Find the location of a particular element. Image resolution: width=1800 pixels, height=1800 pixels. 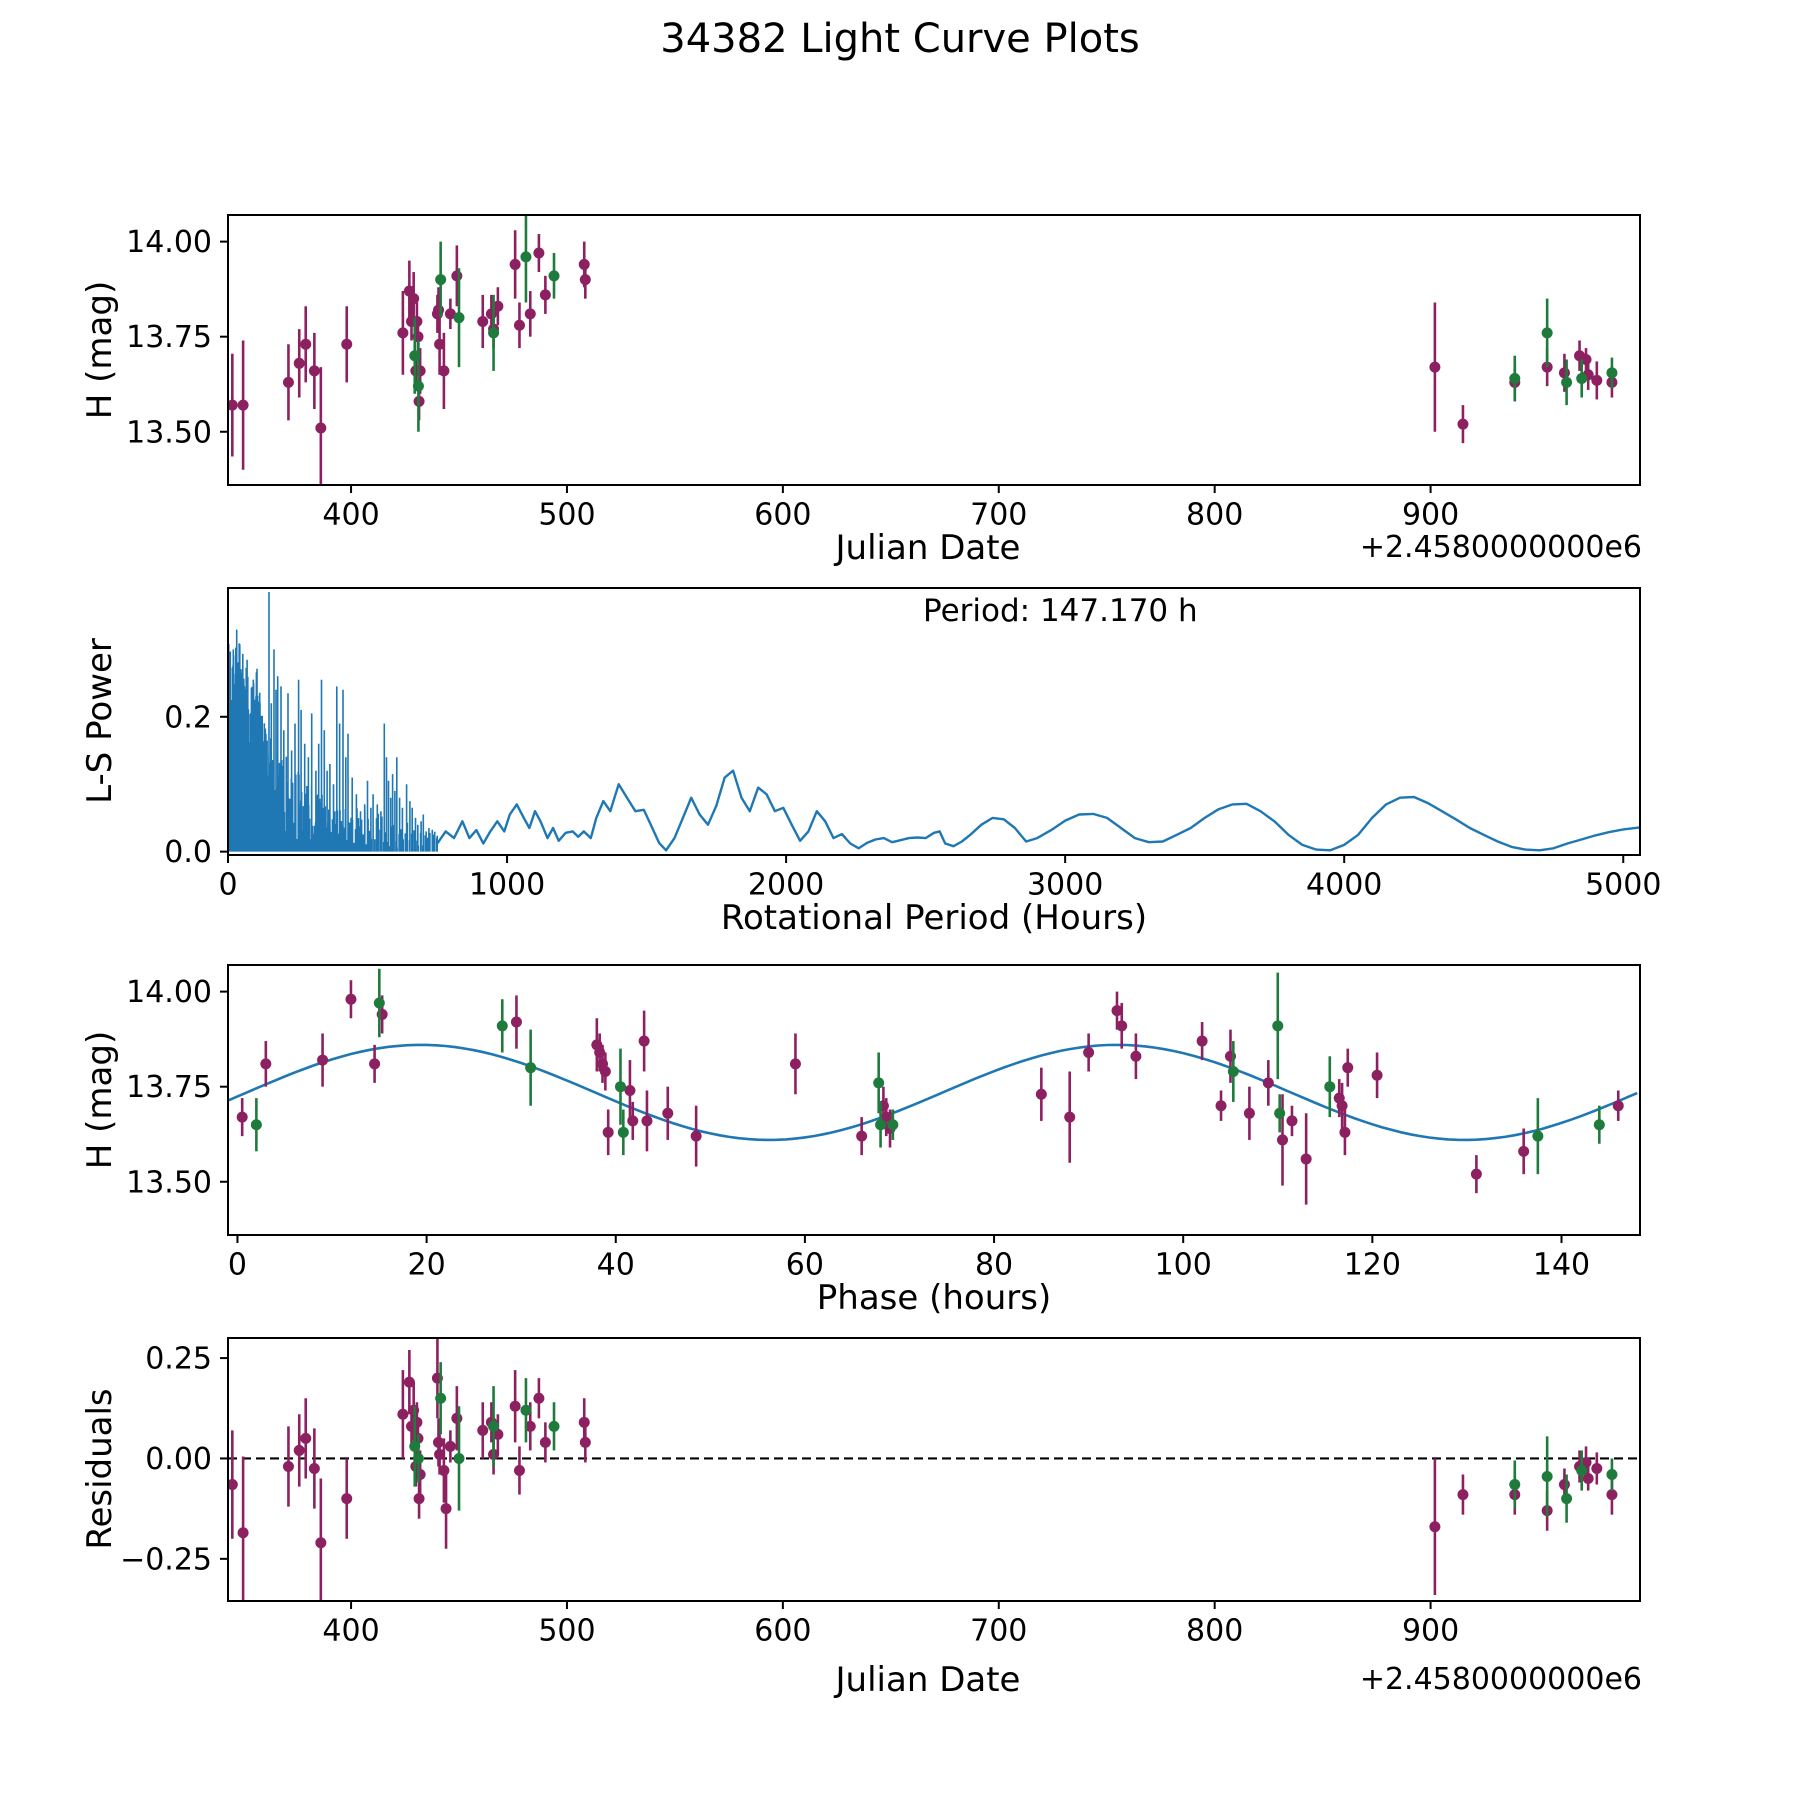

series-dataset-b is located at coordinates (927, 1071).